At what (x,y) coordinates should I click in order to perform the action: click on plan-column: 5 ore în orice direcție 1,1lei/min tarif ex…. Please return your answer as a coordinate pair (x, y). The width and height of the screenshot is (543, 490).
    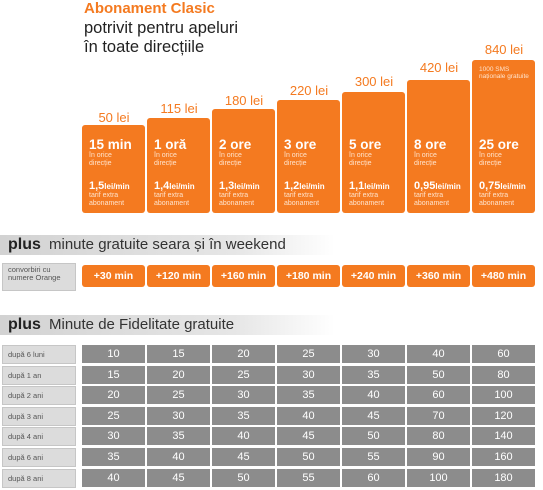
    Looking at the image, I should click on (373, 152).